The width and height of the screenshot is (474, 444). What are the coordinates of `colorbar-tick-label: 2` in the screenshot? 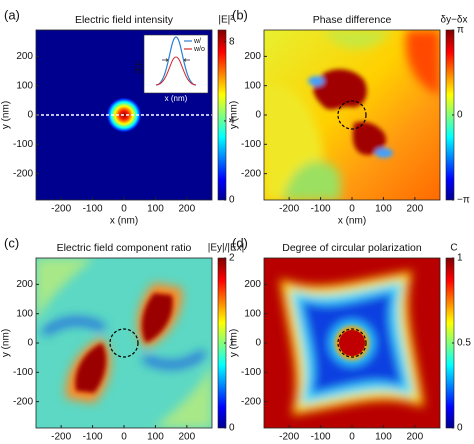 It's located at (232, 258).